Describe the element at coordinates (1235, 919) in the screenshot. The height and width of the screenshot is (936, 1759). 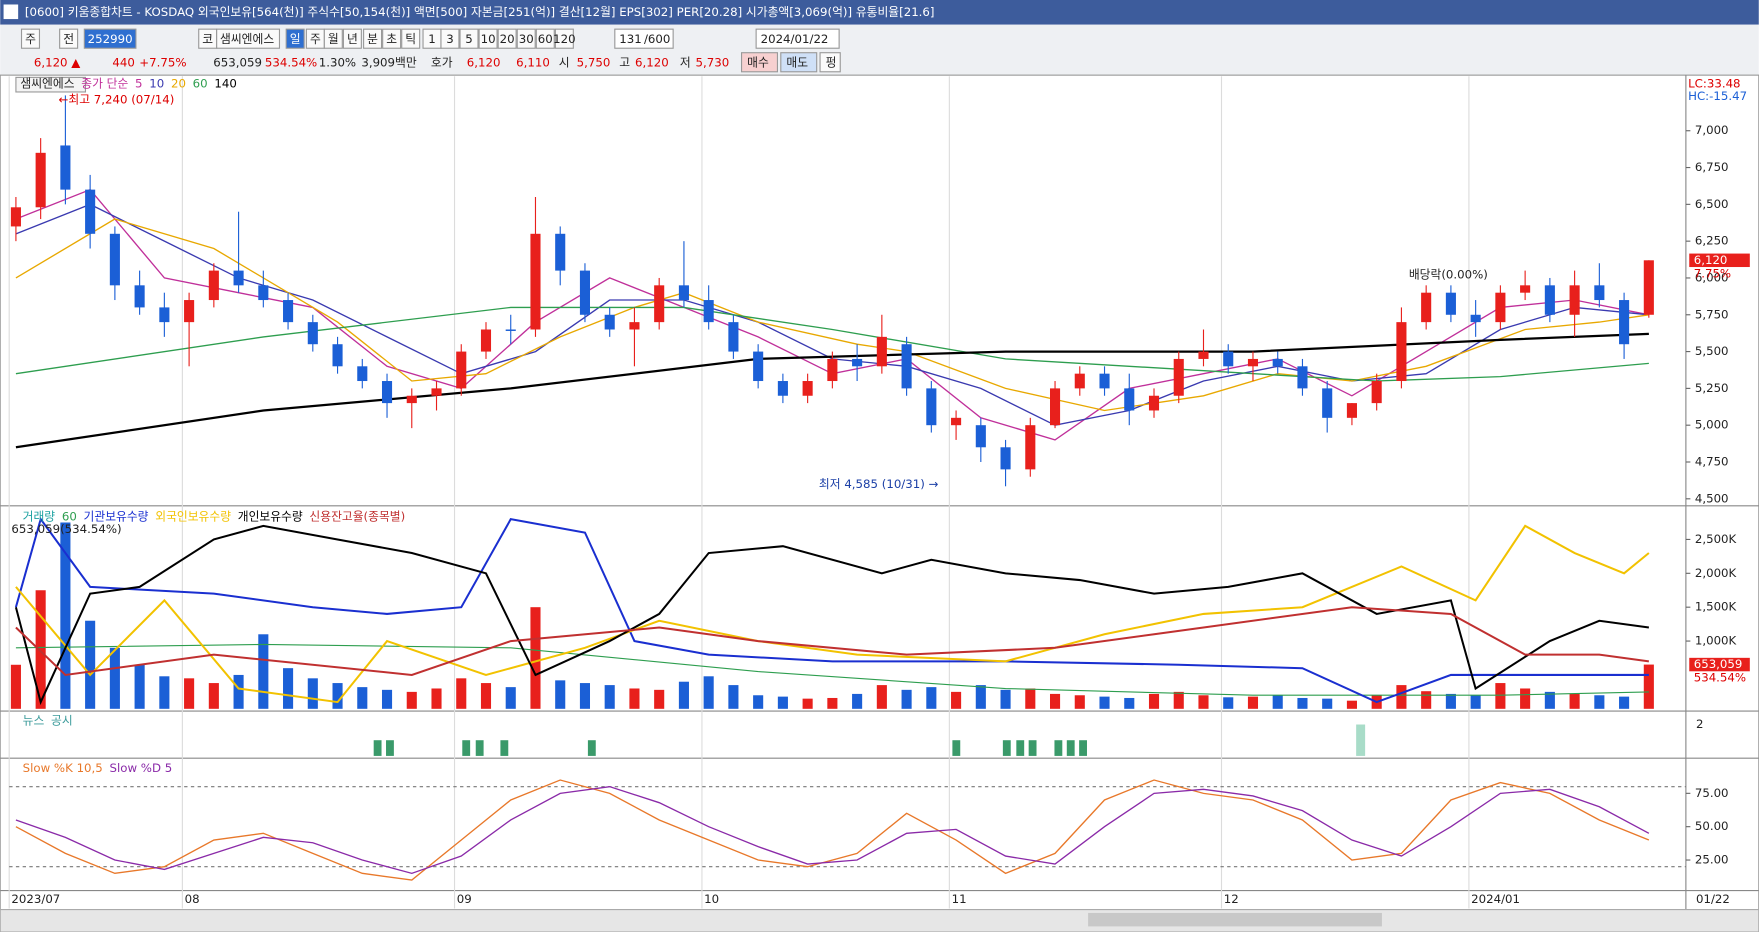
I see `scroll-thumb` at that location.